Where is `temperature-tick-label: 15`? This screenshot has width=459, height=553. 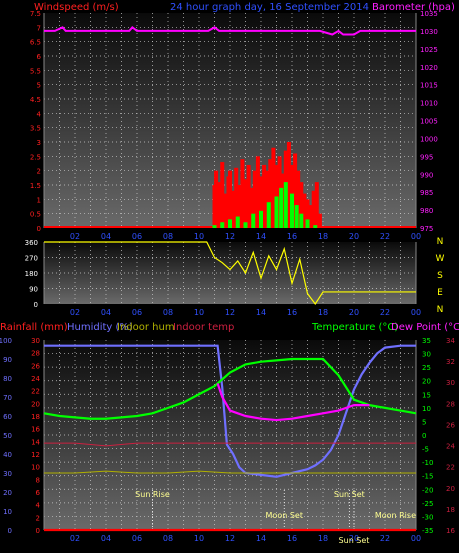
temperature-tick-label: 15 is located at coordinates (426, 395).